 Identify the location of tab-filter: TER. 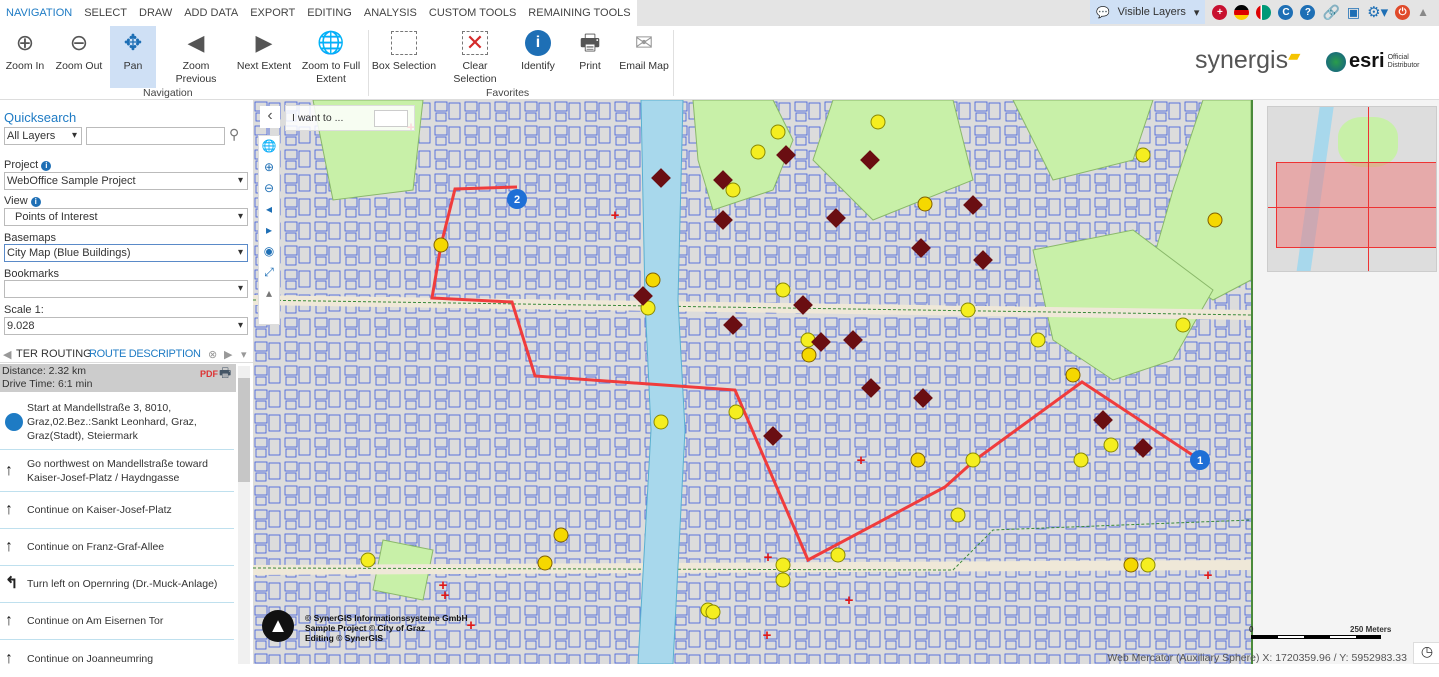
(27, 354).